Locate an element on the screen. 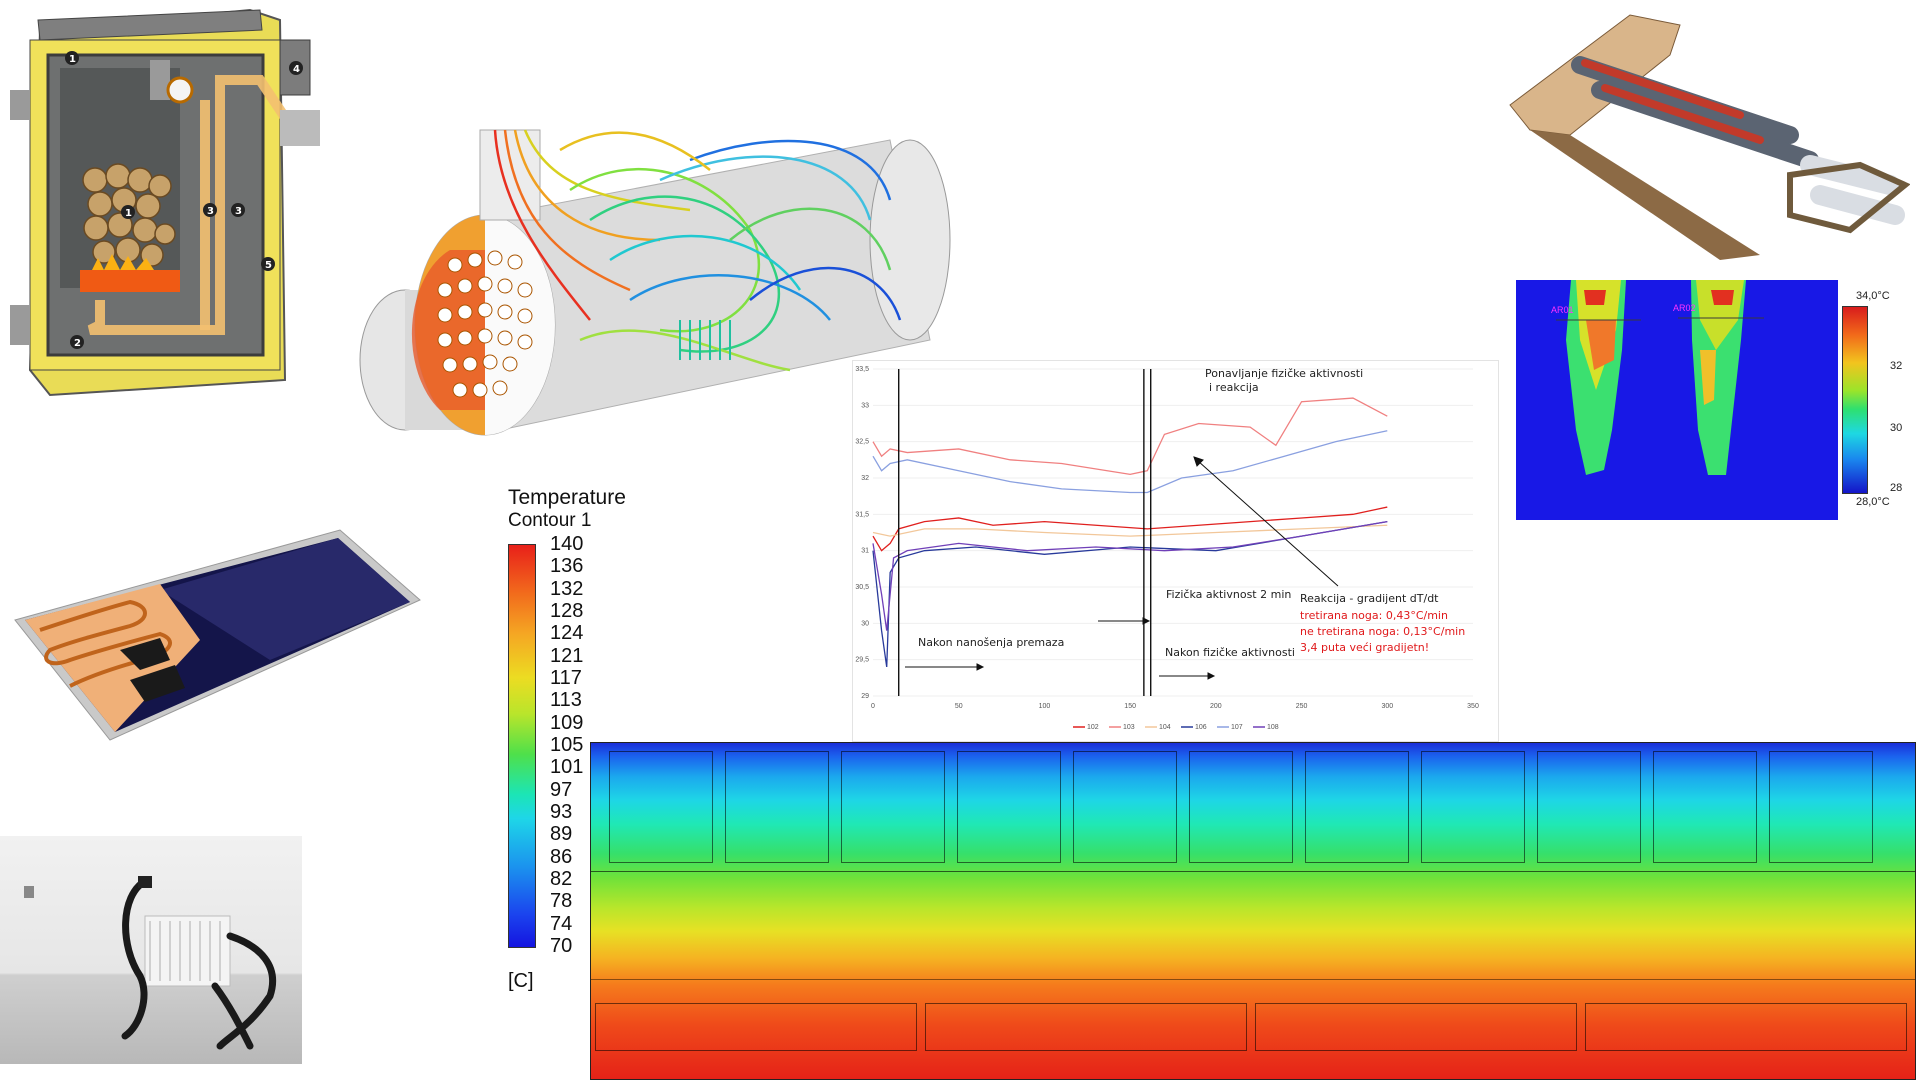  contour-scale-label: 132 is located at coordinates (566, 589).